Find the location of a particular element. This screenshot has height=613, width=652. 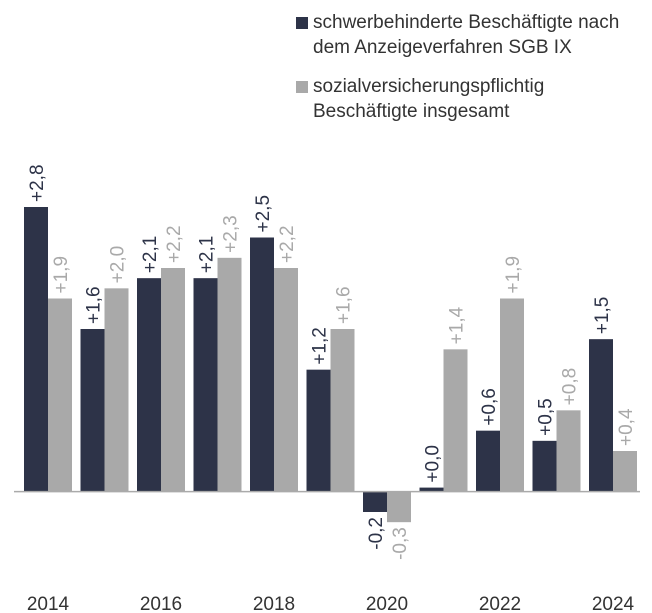

value-label: +0,0 is located at coordinates (433, 464).